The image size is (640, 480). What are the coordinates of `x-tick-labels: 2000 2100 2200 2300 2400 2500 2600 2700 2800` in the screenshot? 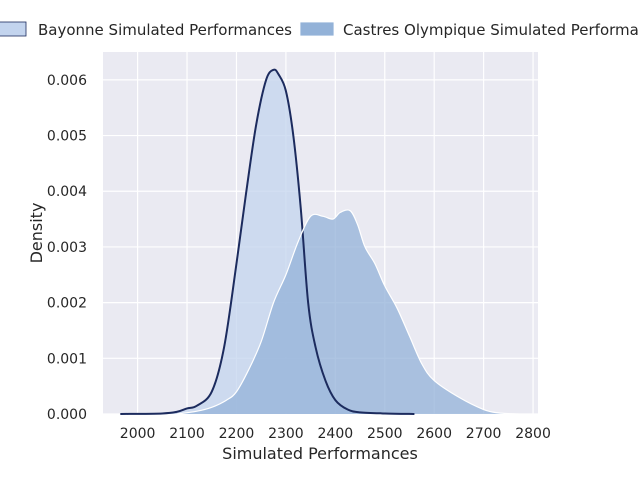 It's located at (335, 434).